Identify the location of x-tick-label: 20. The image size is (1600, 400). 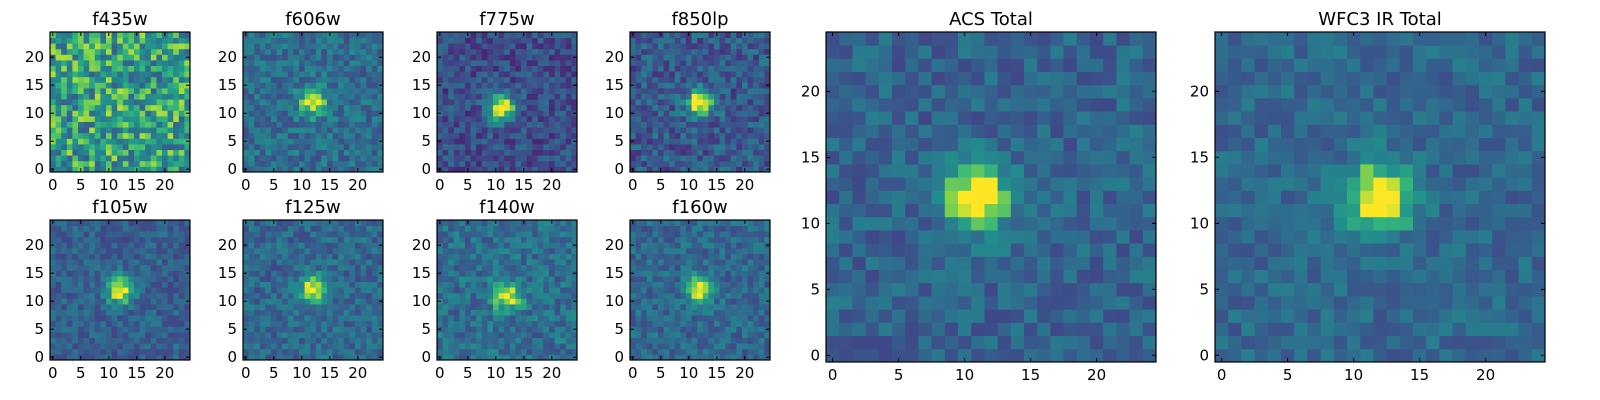
(357, 185).